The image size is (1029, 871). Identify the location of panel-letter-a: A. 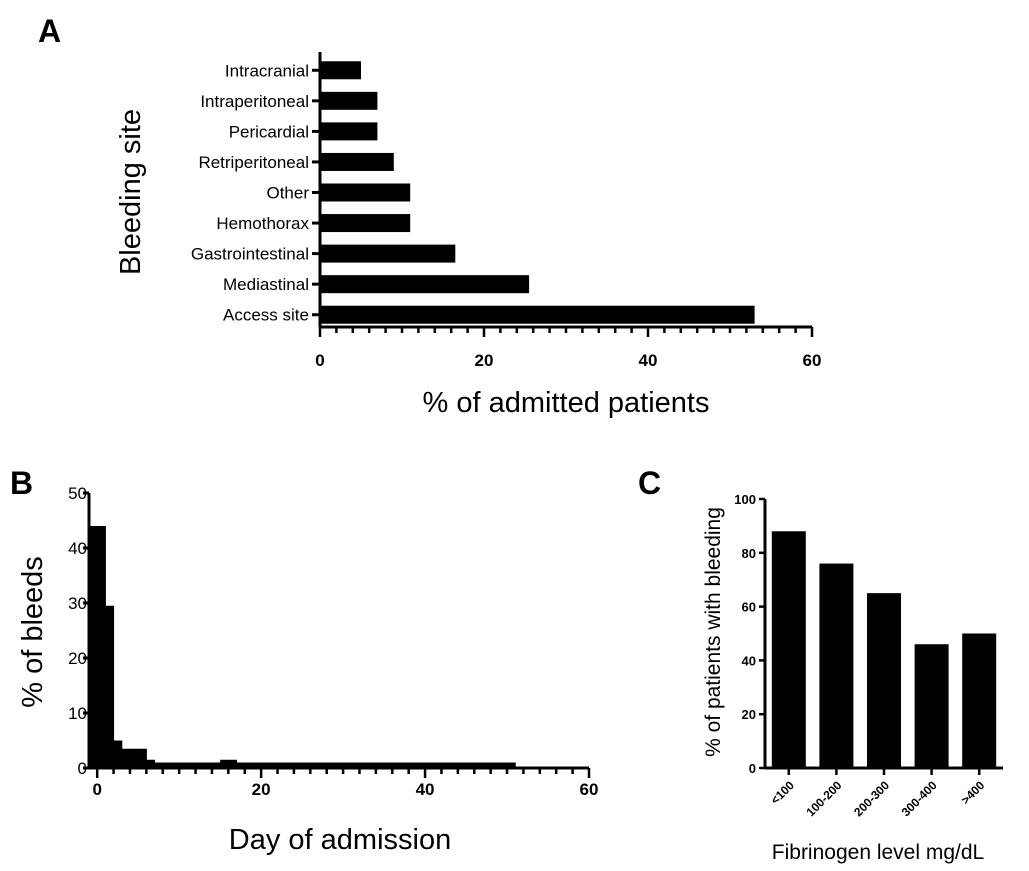
(49, 31).